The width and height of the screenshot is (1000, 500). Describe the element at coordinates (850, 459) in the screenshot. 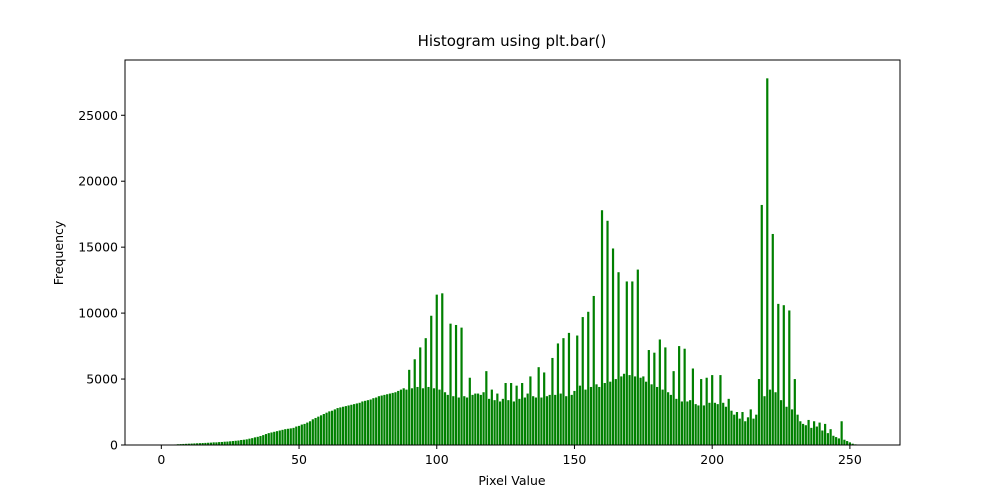

I see `x-tick-label: 250` at that location.